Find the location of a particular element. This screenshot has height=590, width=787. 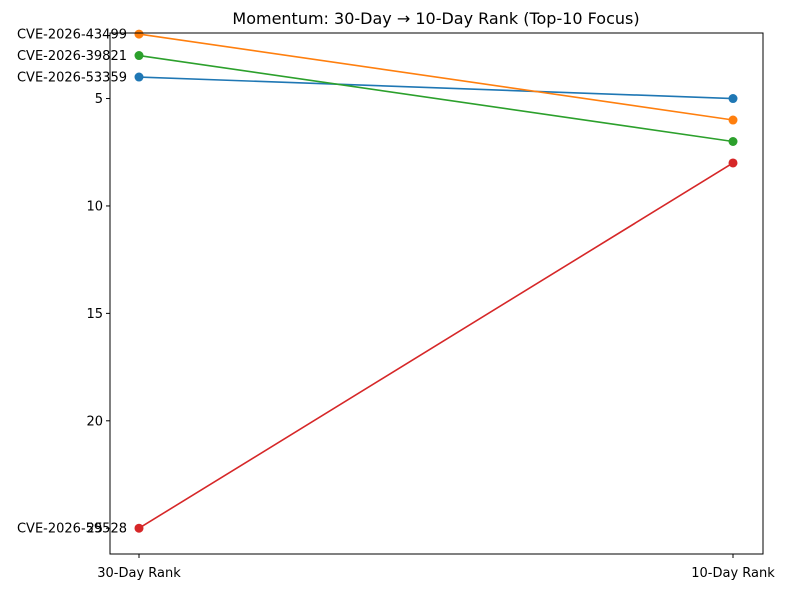

series-label-1: CVE-2026-43499 is located at coordinates (72, 35).